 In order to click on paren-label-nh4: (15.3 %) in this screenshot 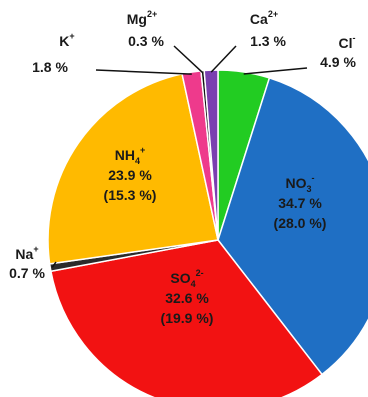, I will do `click(130, 195)`.